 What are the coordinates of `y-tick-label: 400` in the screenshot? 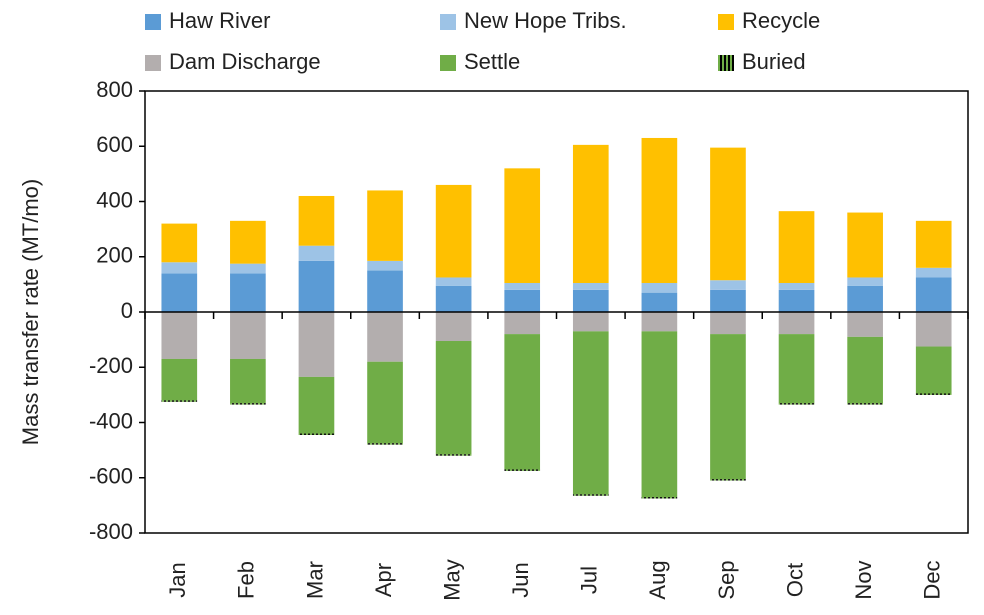 It's located at (114, 199).